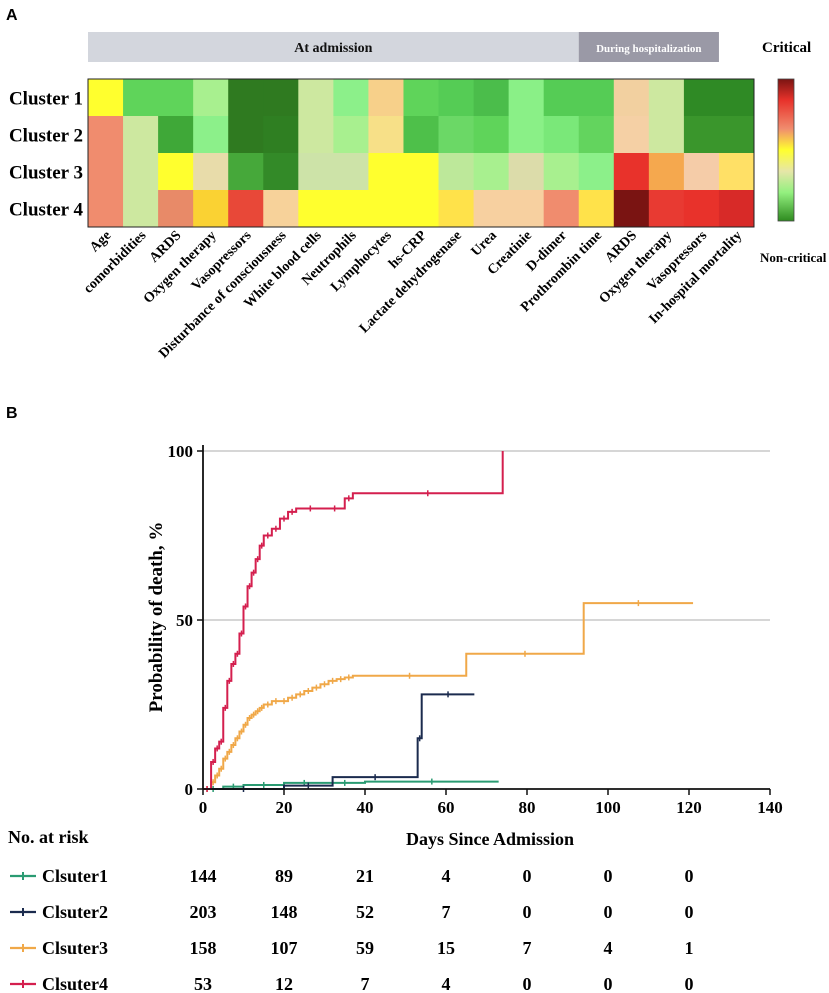 The width and height of the screenshot is (829, 993). Describe the element at coordinates (75, 876) in the screenshot. I see `risk-row-label: Clsuter1` at that location.